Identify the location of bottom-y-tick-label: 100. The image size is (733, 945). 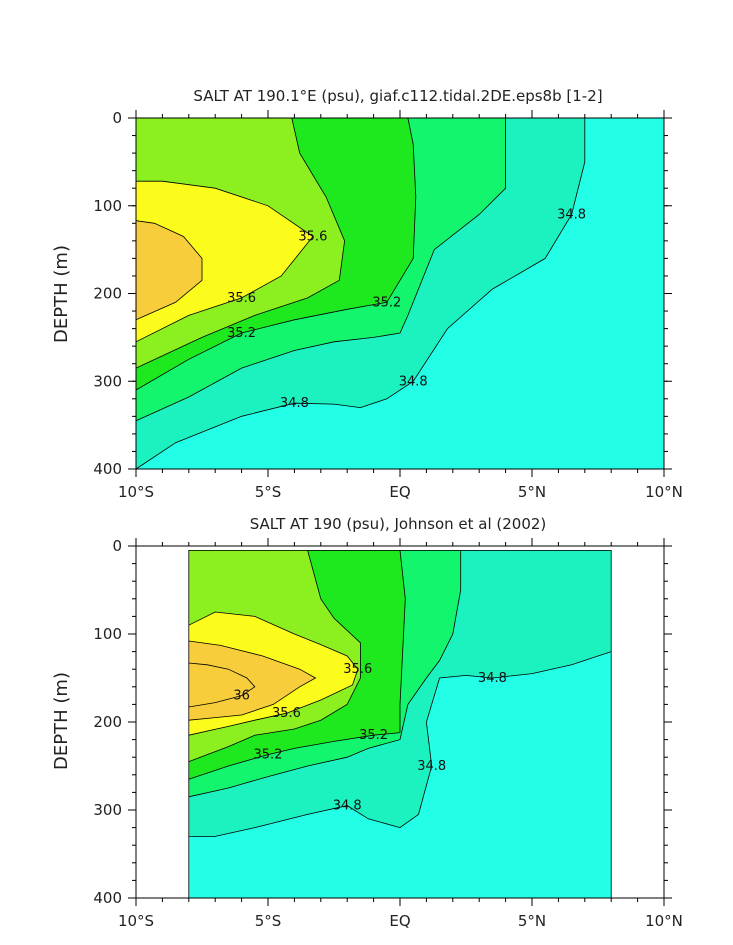
(107, 634).